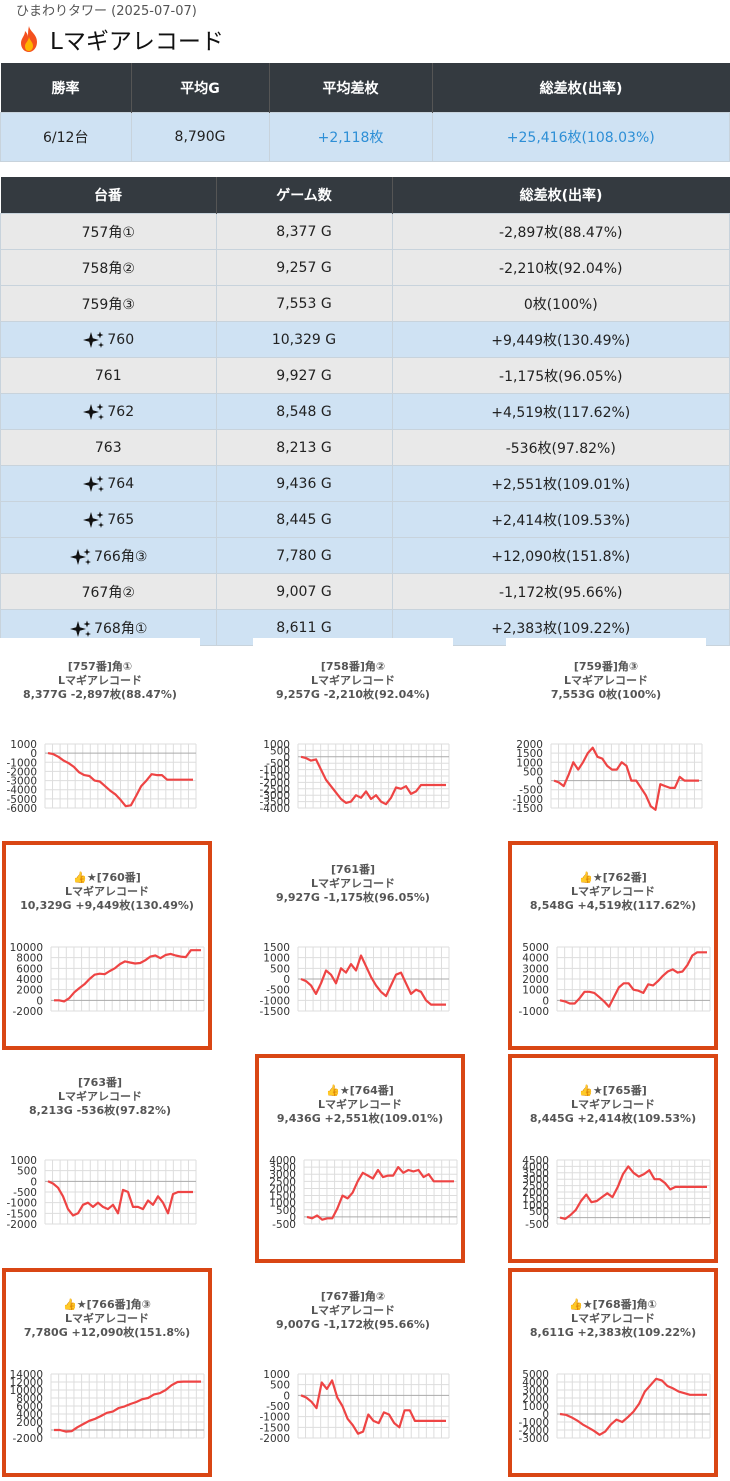 This screenshot has width=730, height=1481. I want to click on machine-number-cell: 764, so click(108, 483).